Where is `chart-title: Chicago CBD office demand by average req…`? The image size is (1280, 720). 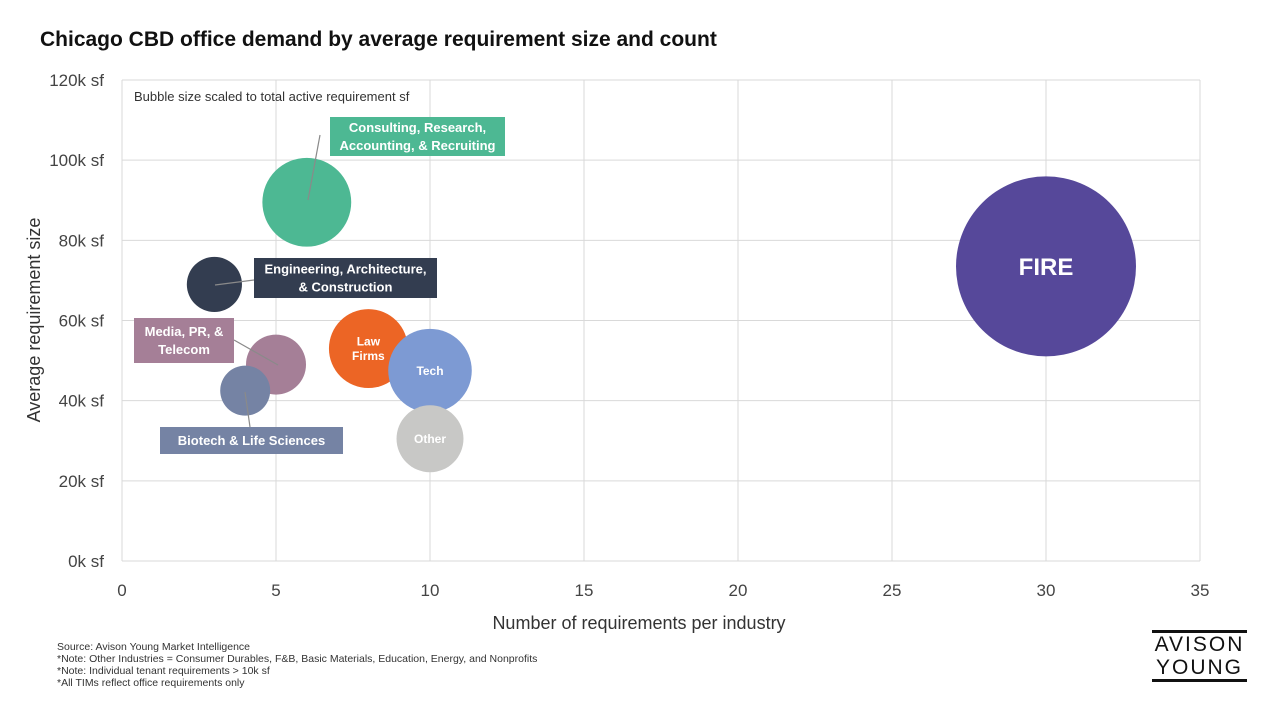 chart-title: Chicago CBD office demand by average req… is located at coordinates (378, 39).